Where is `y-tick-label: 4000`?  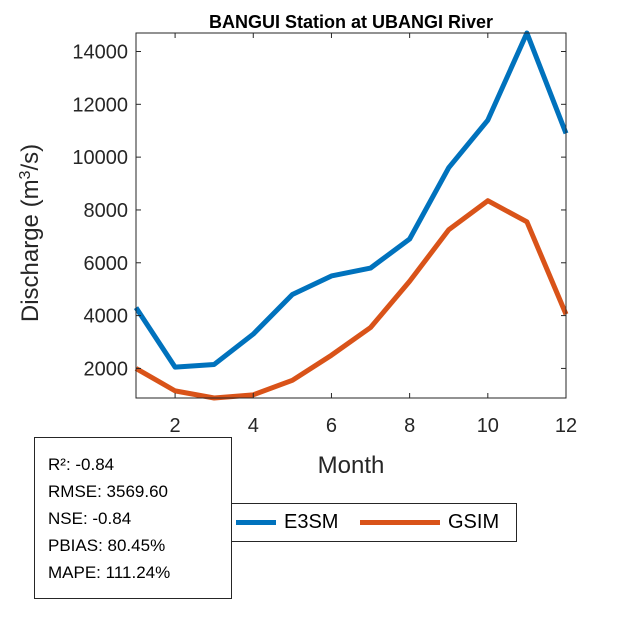
y-tick-label: 4000 is located at coordinates (106, 317).